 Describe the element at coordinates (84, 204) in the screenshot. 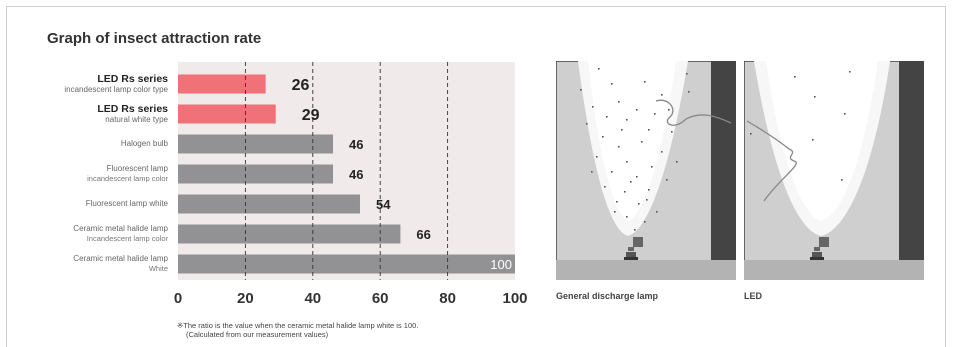

I see `category-label: Fluorescent lamp white` at that location.